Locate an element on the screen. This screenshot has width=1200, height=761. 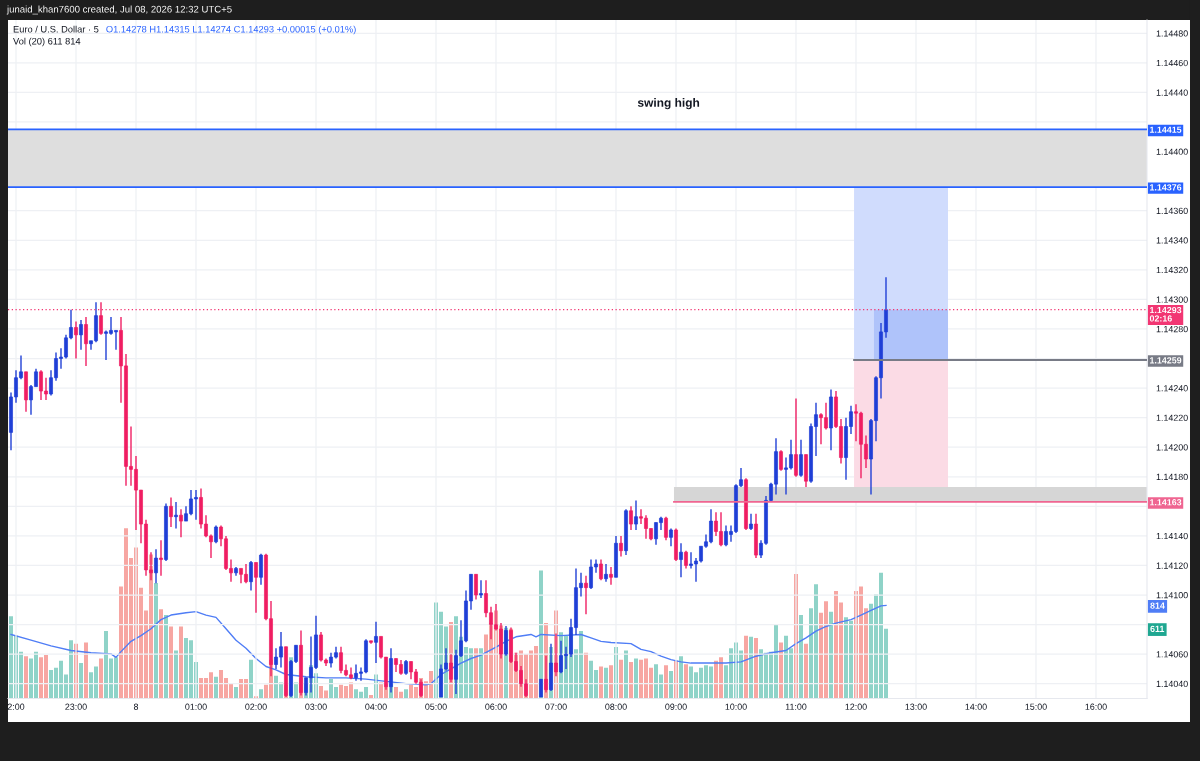
y-tick-label: 1.14440 is located at coordinates (1172, 92).